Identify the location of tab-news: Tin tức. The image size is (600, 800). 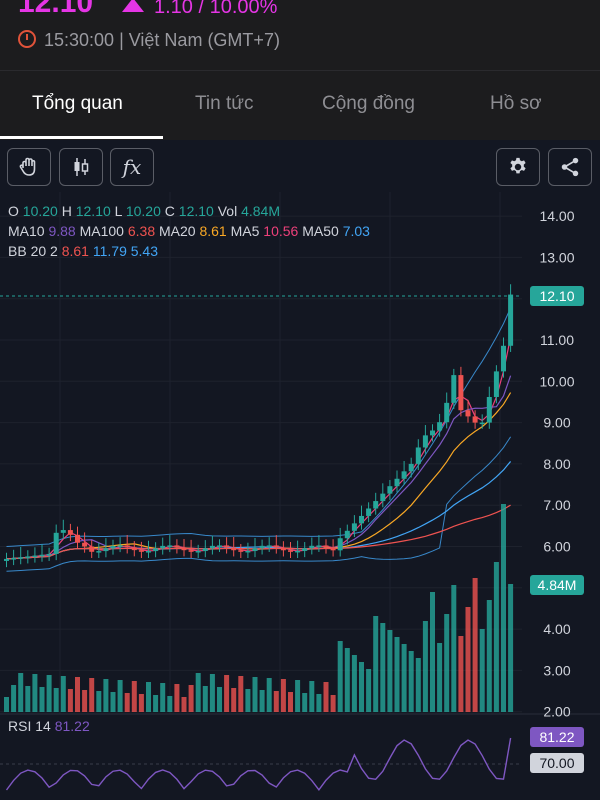
(224, 103).